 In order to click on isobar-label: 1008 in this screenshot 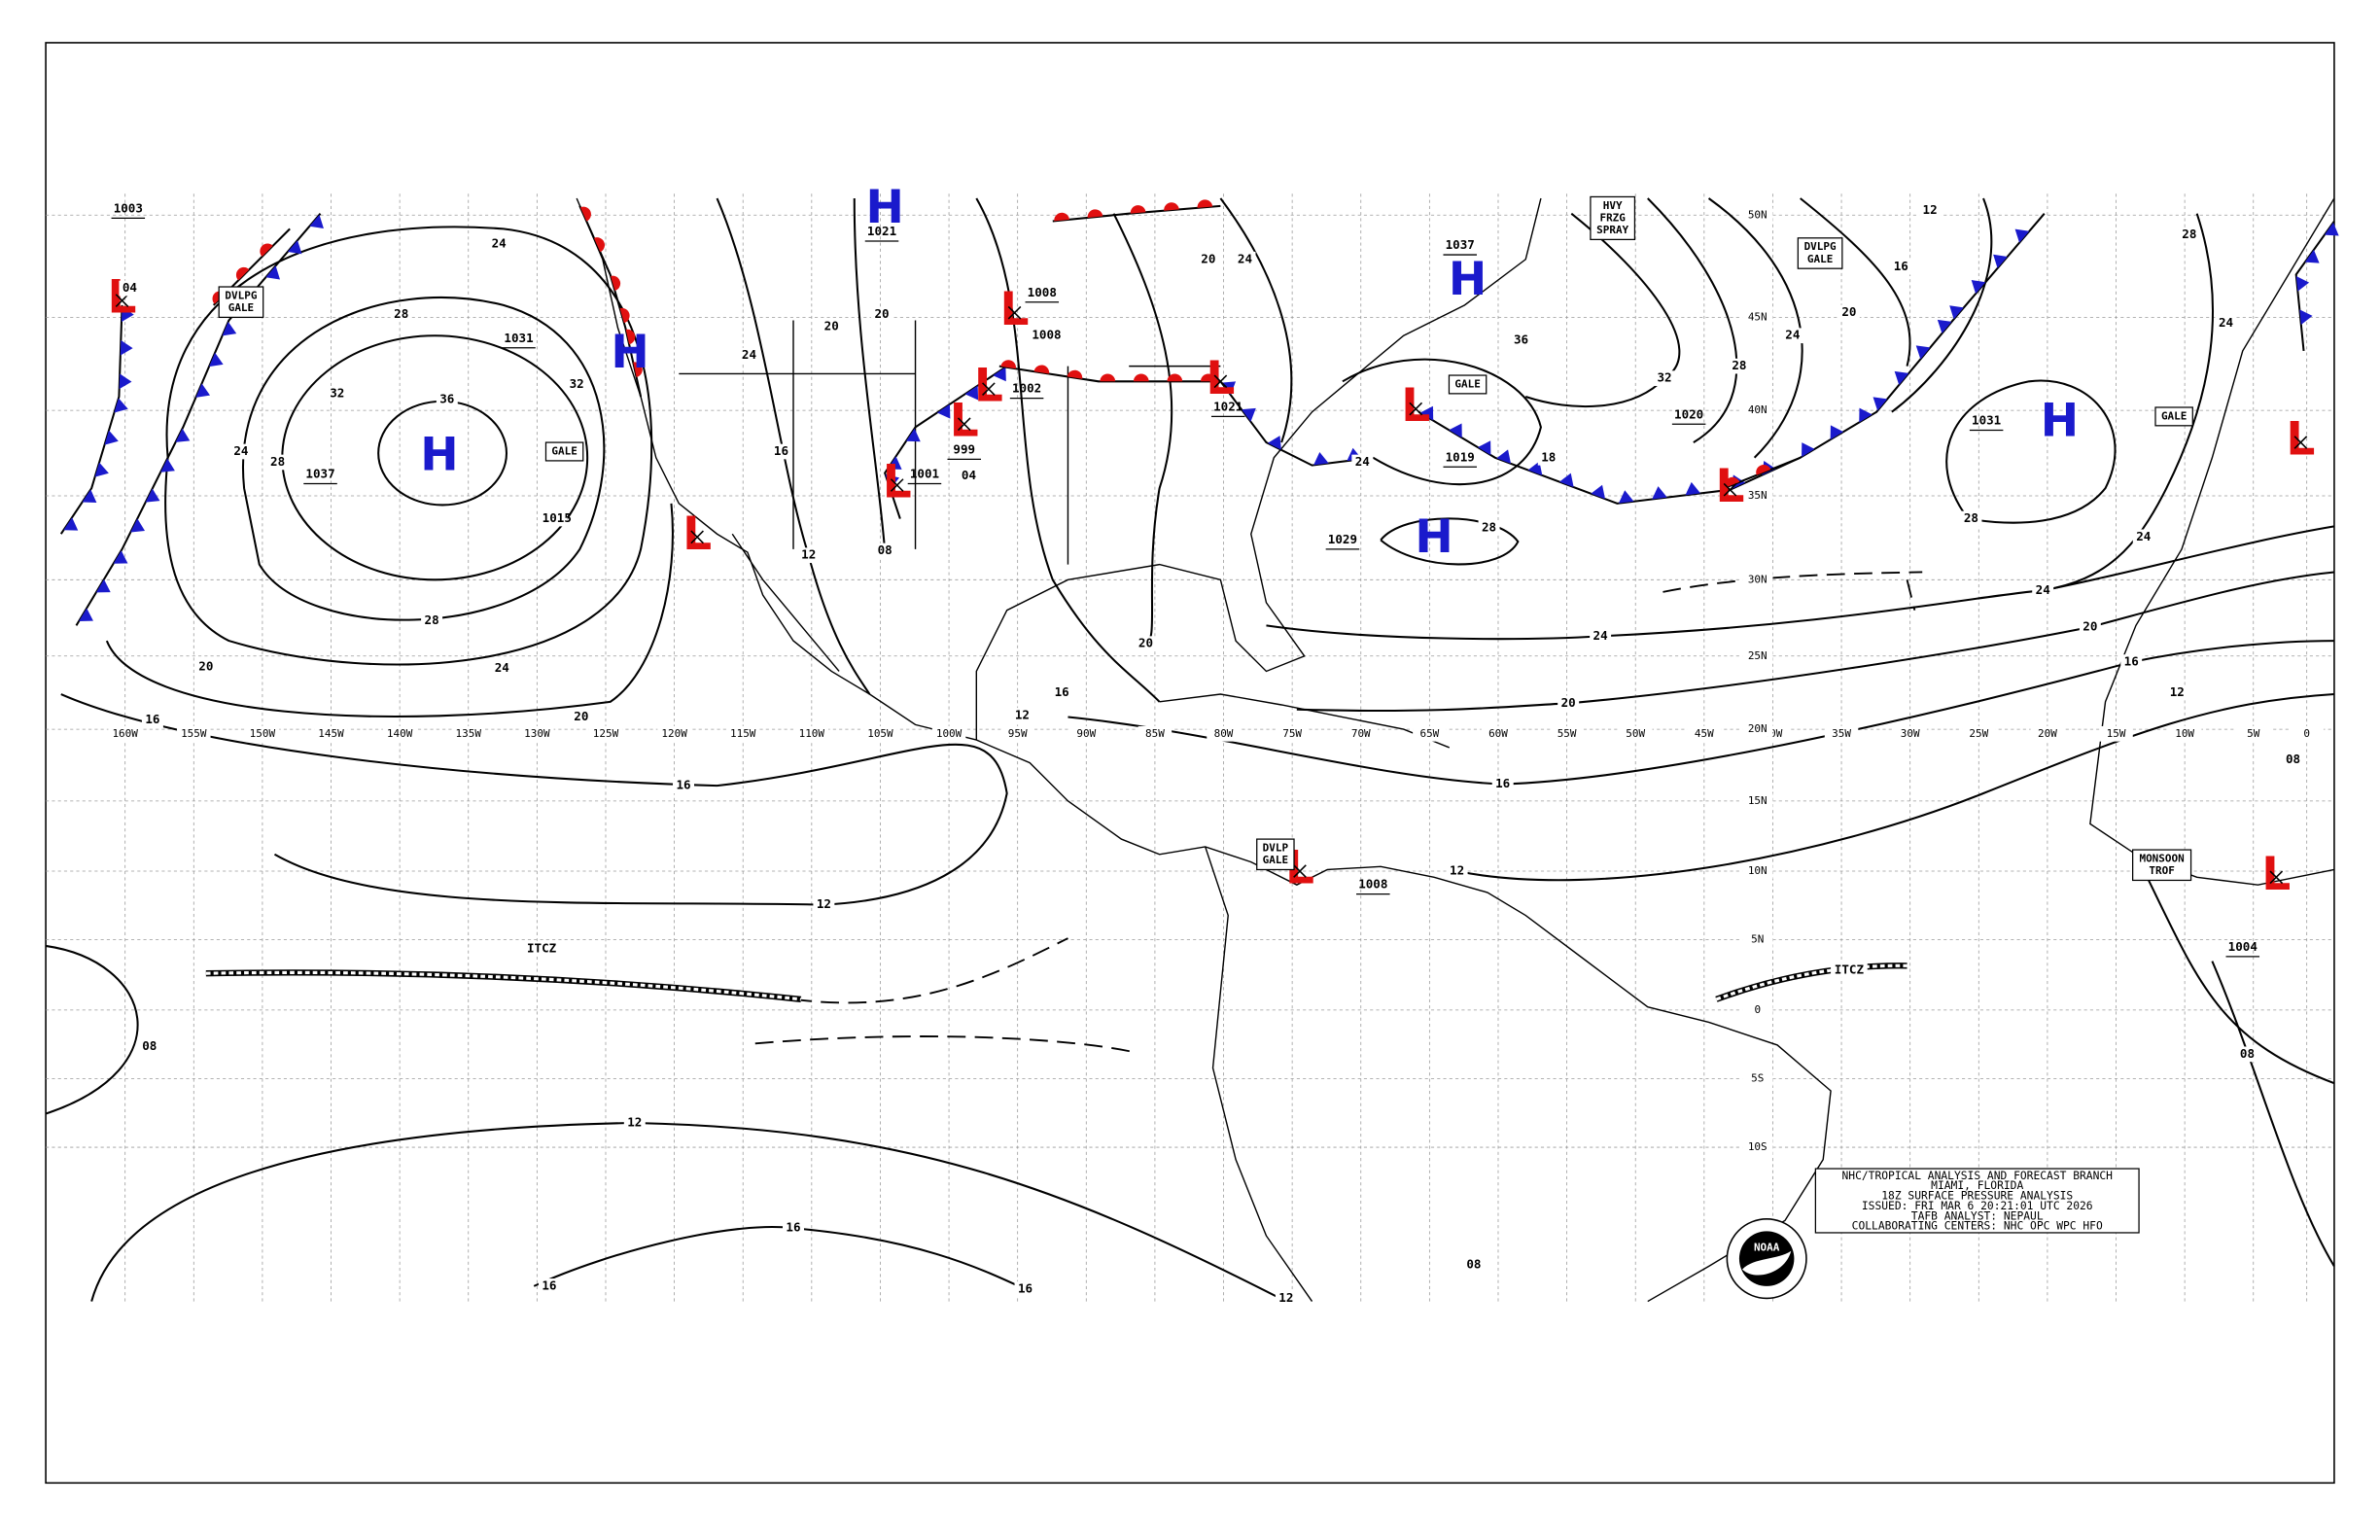, I will do `click(1046, 335)`.